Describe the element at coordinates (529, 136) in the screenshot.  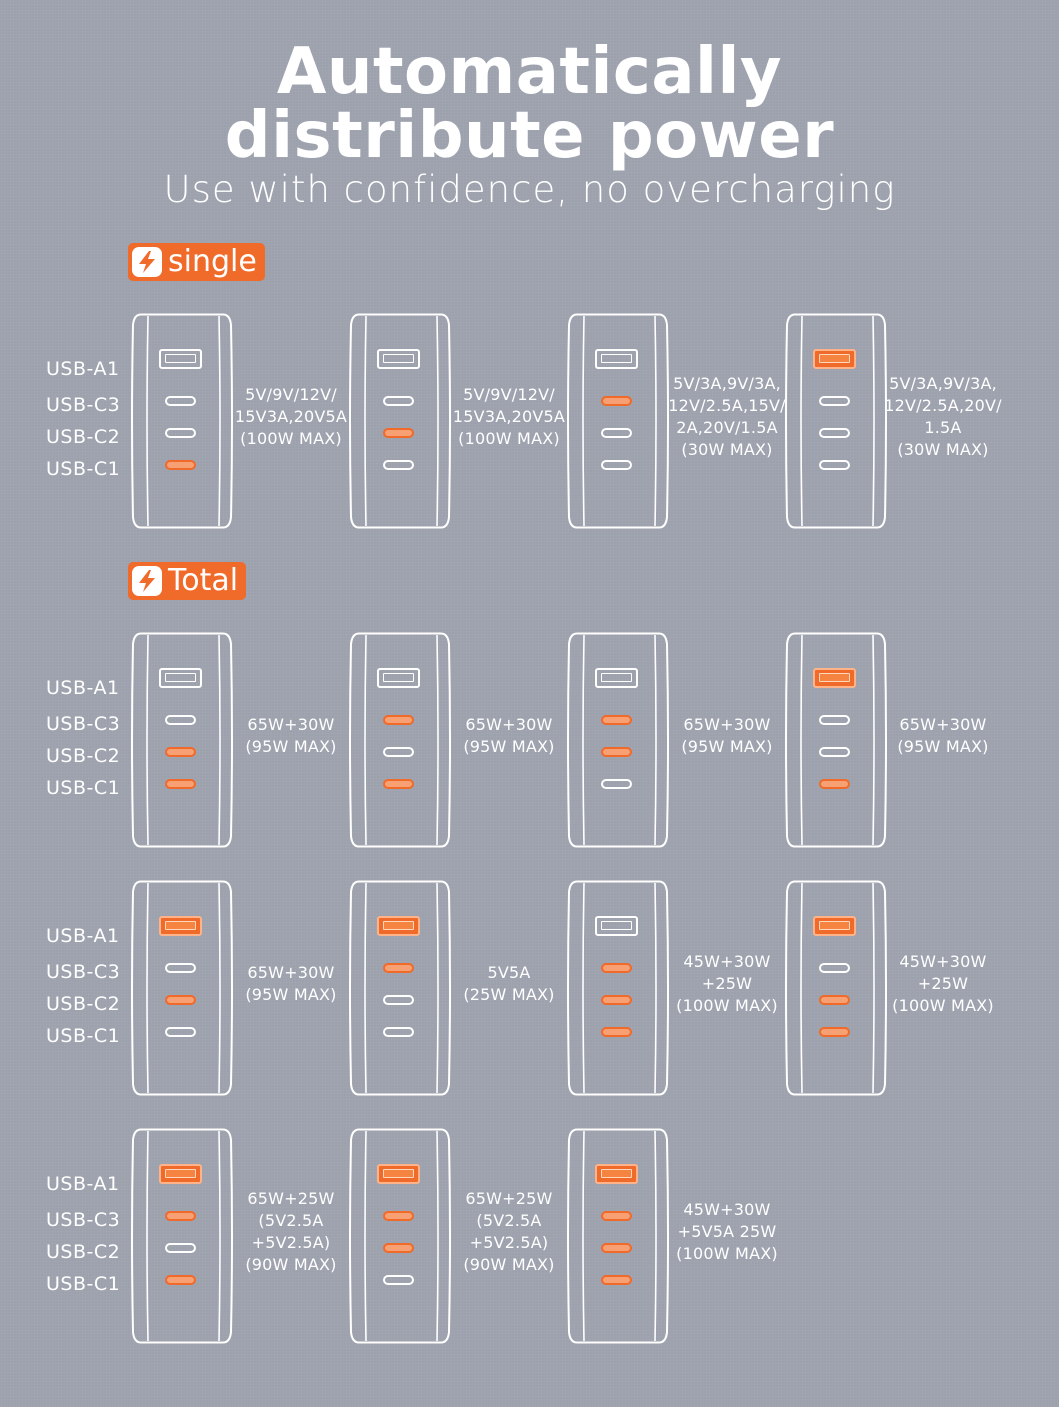
I see `title-line-2: distribute power` at that location.